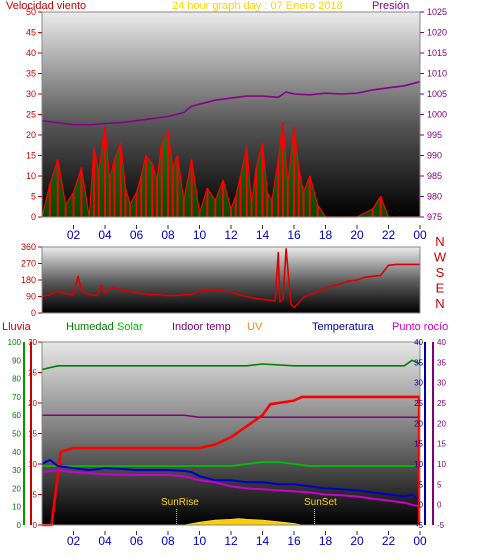 This screenshot has width=499, height=560. What do you see at coordinates (28, 264) in the screenshot?
I see `y-dir-tick-label: 270` at bounding box center [28, 264].